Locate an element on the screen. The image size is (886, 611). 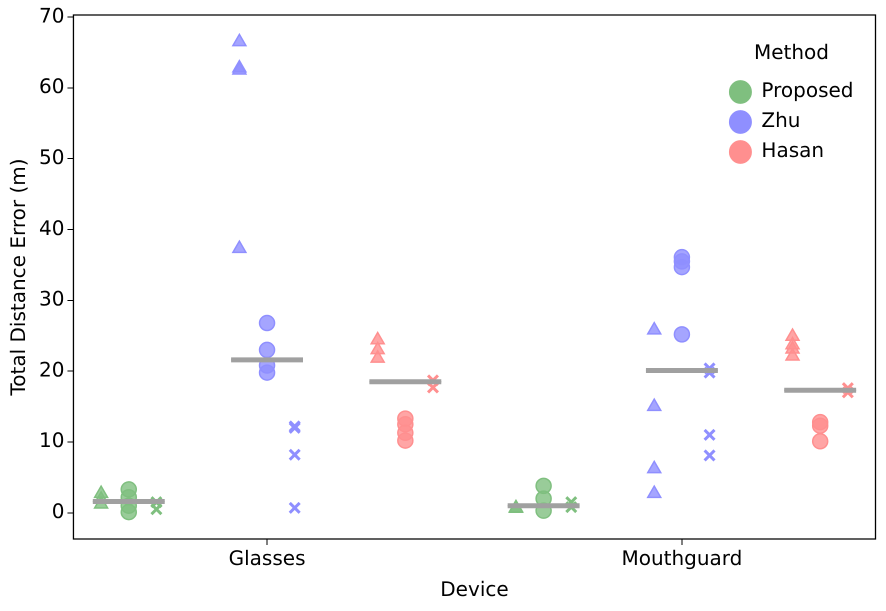
legend-label: Hasan is located at coordinates (792, 150).